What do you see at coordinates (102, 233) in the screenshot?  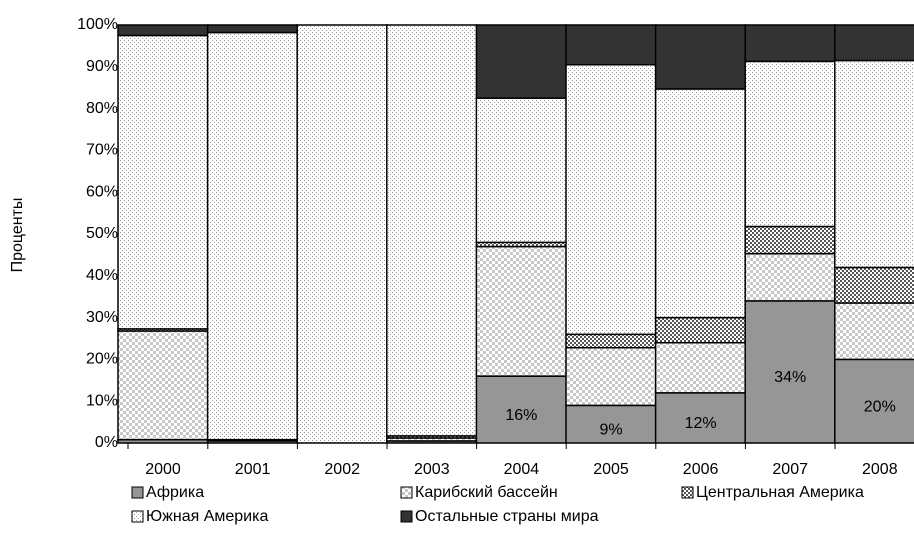 I see `y-tick-label: 50%` at bounding box center [102, 233].